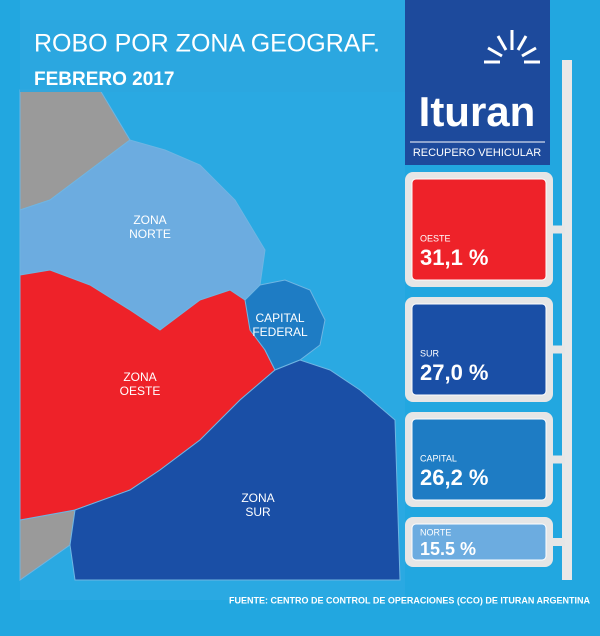  What do you see at coordinates (477, 153) in the screenshot?
I see `brand-tagline: RECUPERO VEHICULAR` at bounding box center [477, 153].